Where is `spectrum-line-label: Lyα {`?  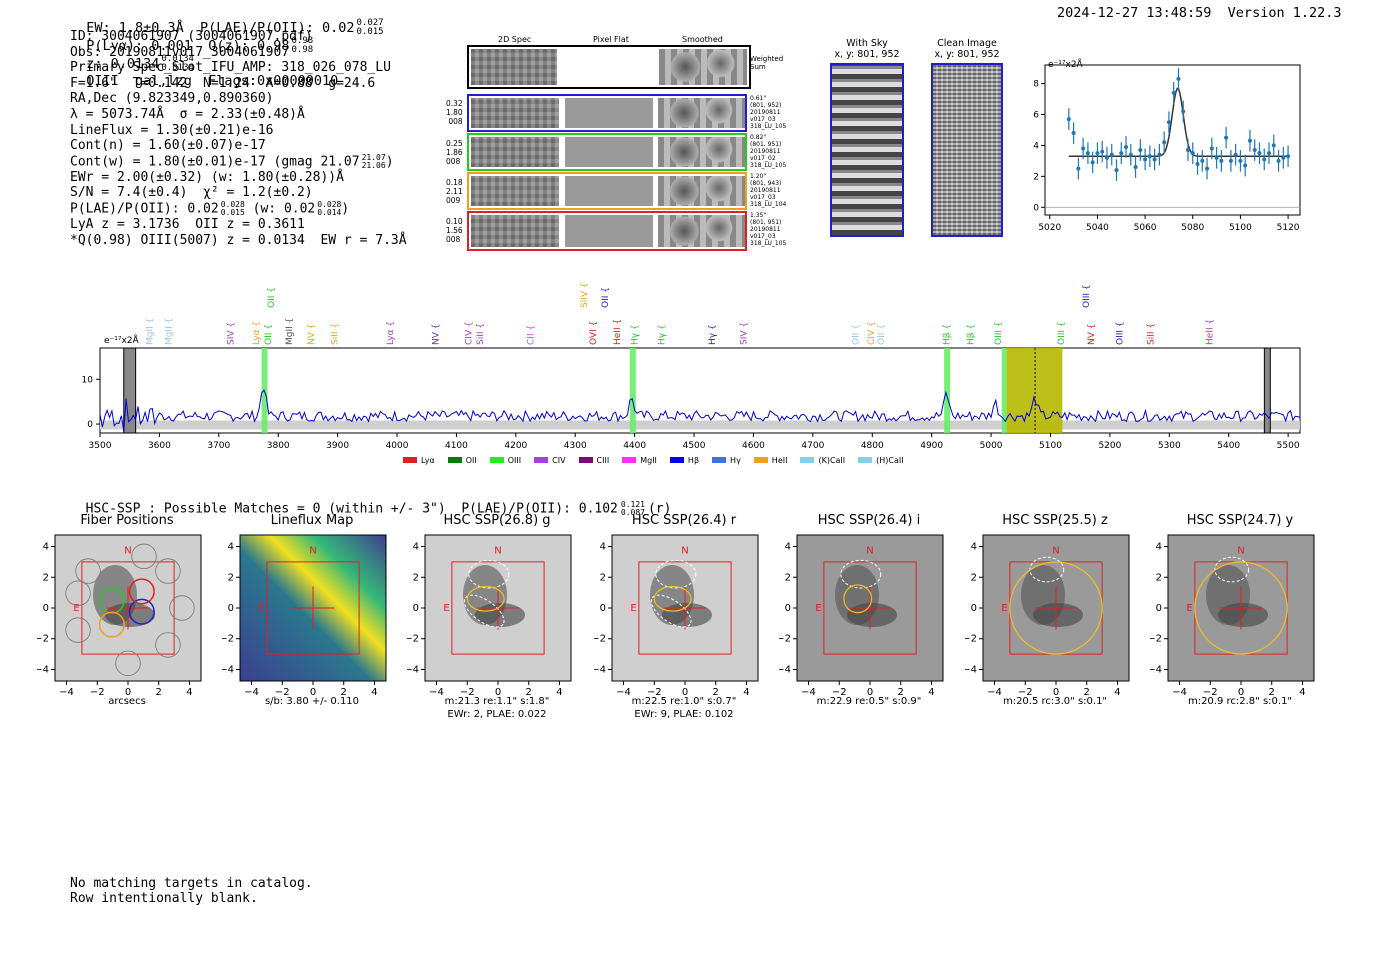
spectrum-line-label: Lyα { is located at coordinates (391, 333).